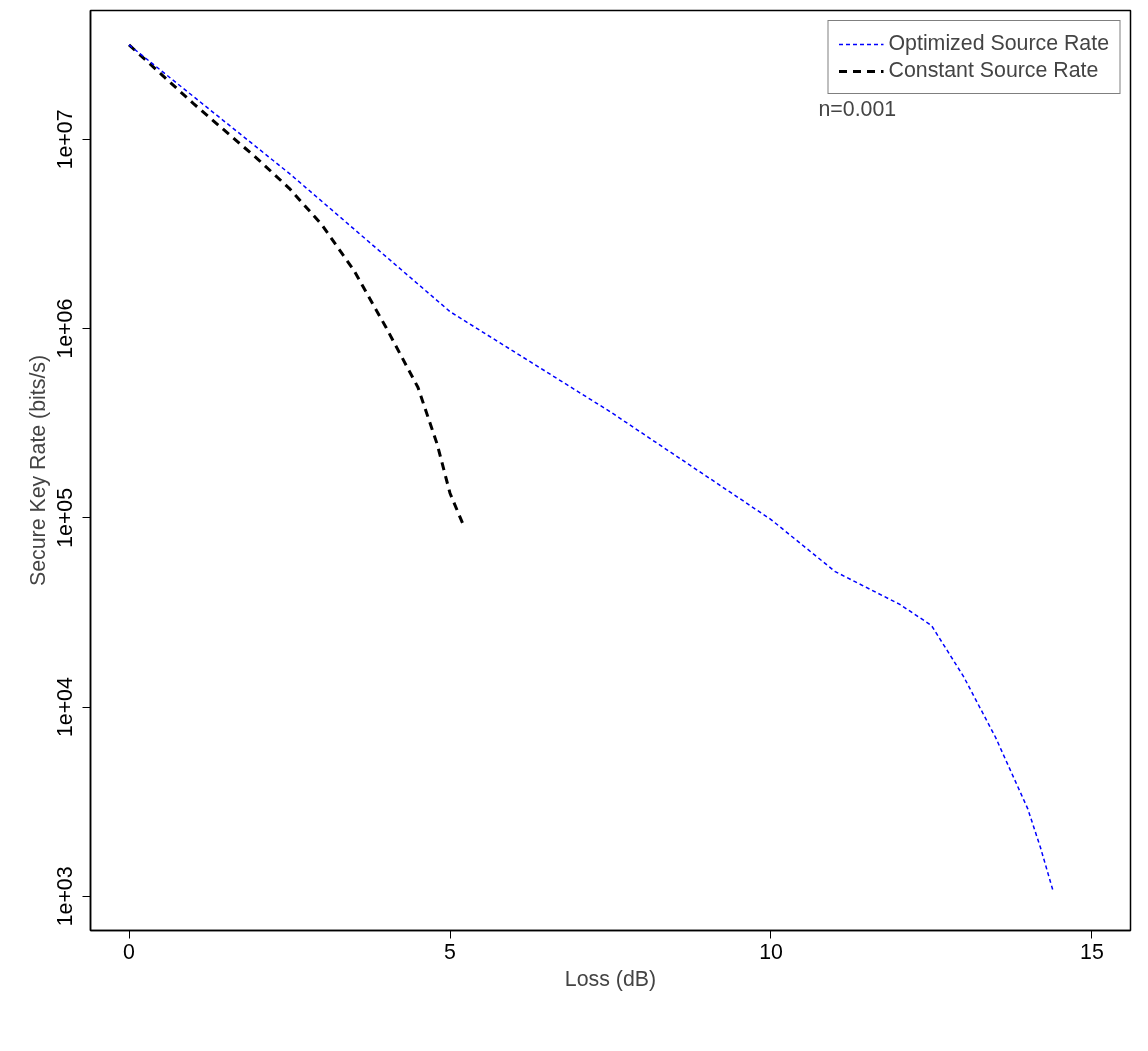  What do you see at coordinates (1092, 951) in the screenshot?
I see `x-tick-label: 15` at bounding box center [1092, 951].